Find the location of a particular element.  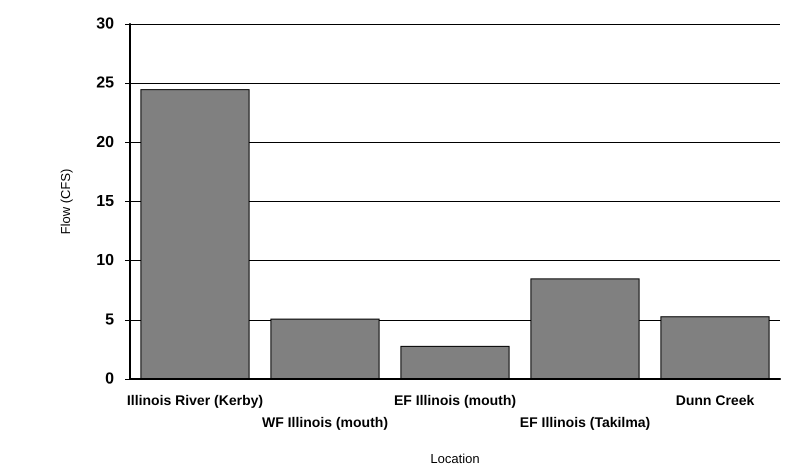

y-tick-label: 25 is located at coordinates (105, 83).